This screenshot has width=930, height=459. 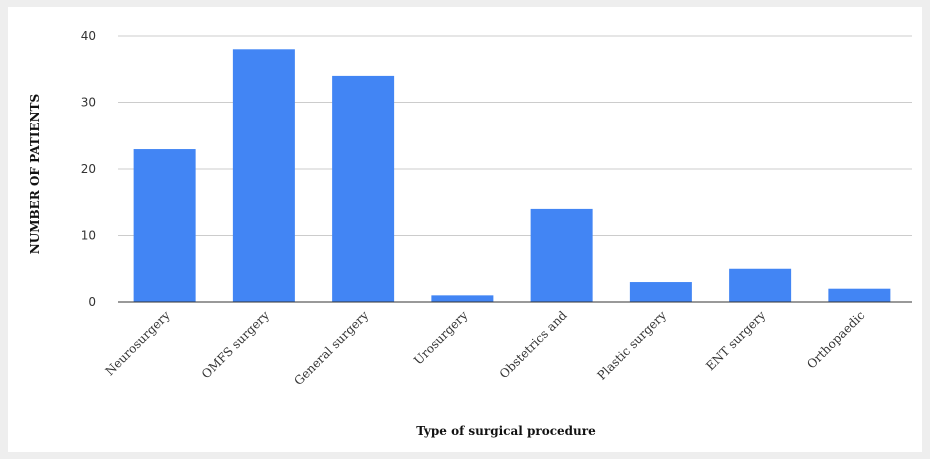 I want to click on y-tick-label: 20, so click(x=88, y=169).